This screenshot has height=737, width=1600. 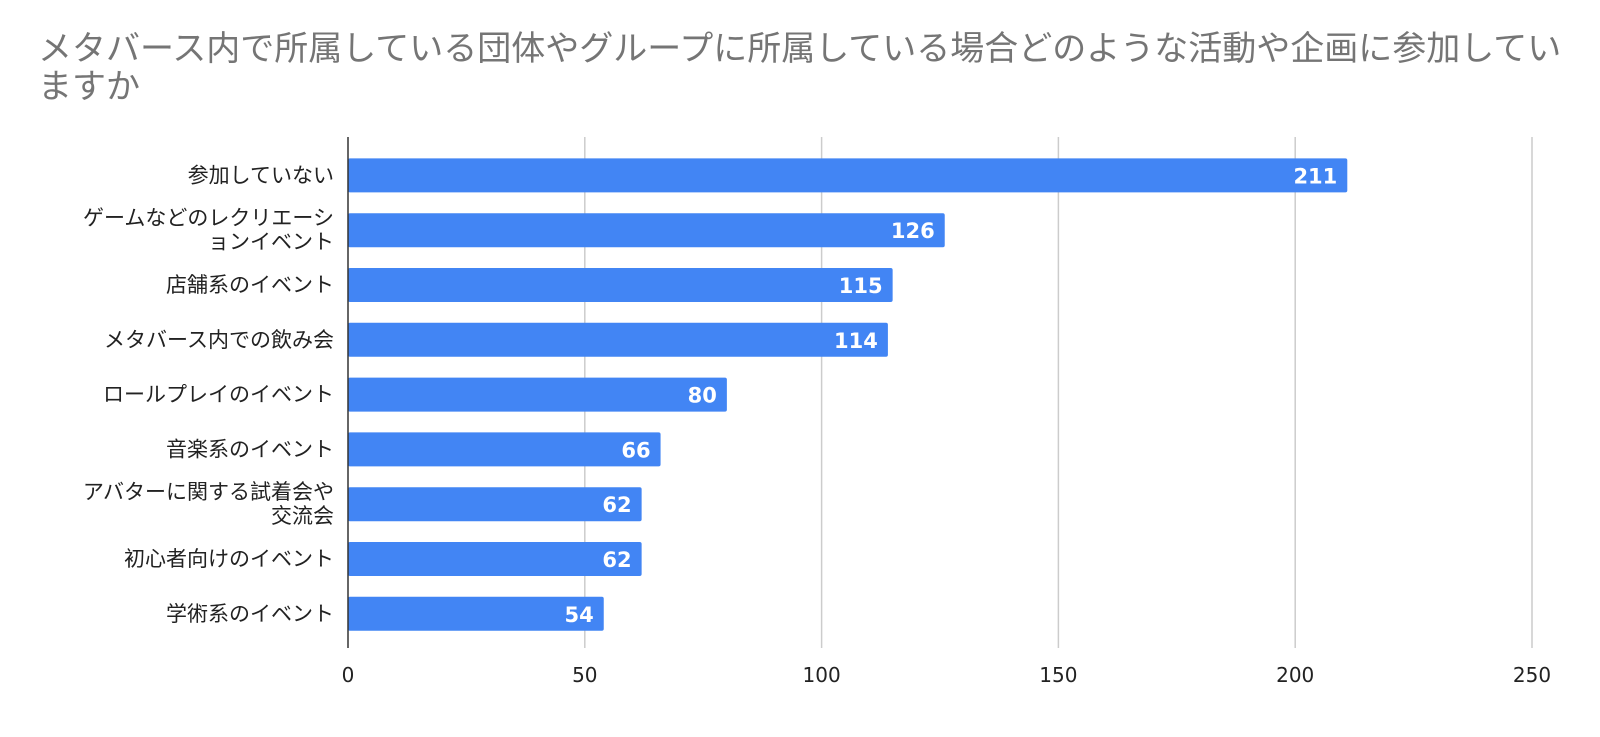 I want to click on category-label: 音楽系のイベント, so click(x=250, y=449).